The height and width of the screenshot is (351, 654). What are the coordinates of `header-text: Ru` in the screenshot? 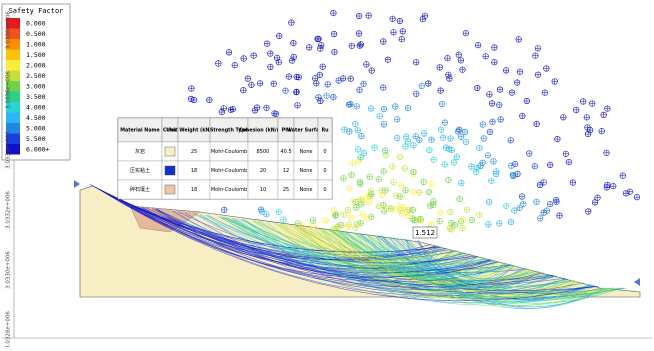 It's located at (325, 131).